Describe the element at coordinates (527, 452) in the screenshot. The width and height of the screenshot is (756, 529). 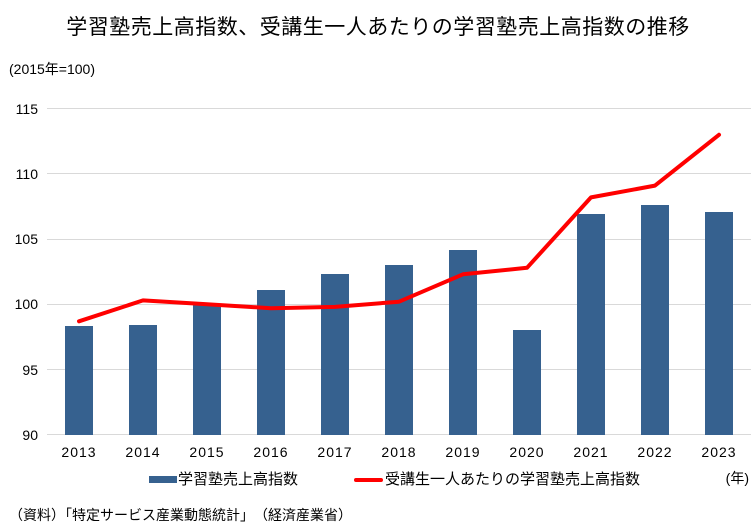
I see `x-axis-label-2020: 2020` at that location.